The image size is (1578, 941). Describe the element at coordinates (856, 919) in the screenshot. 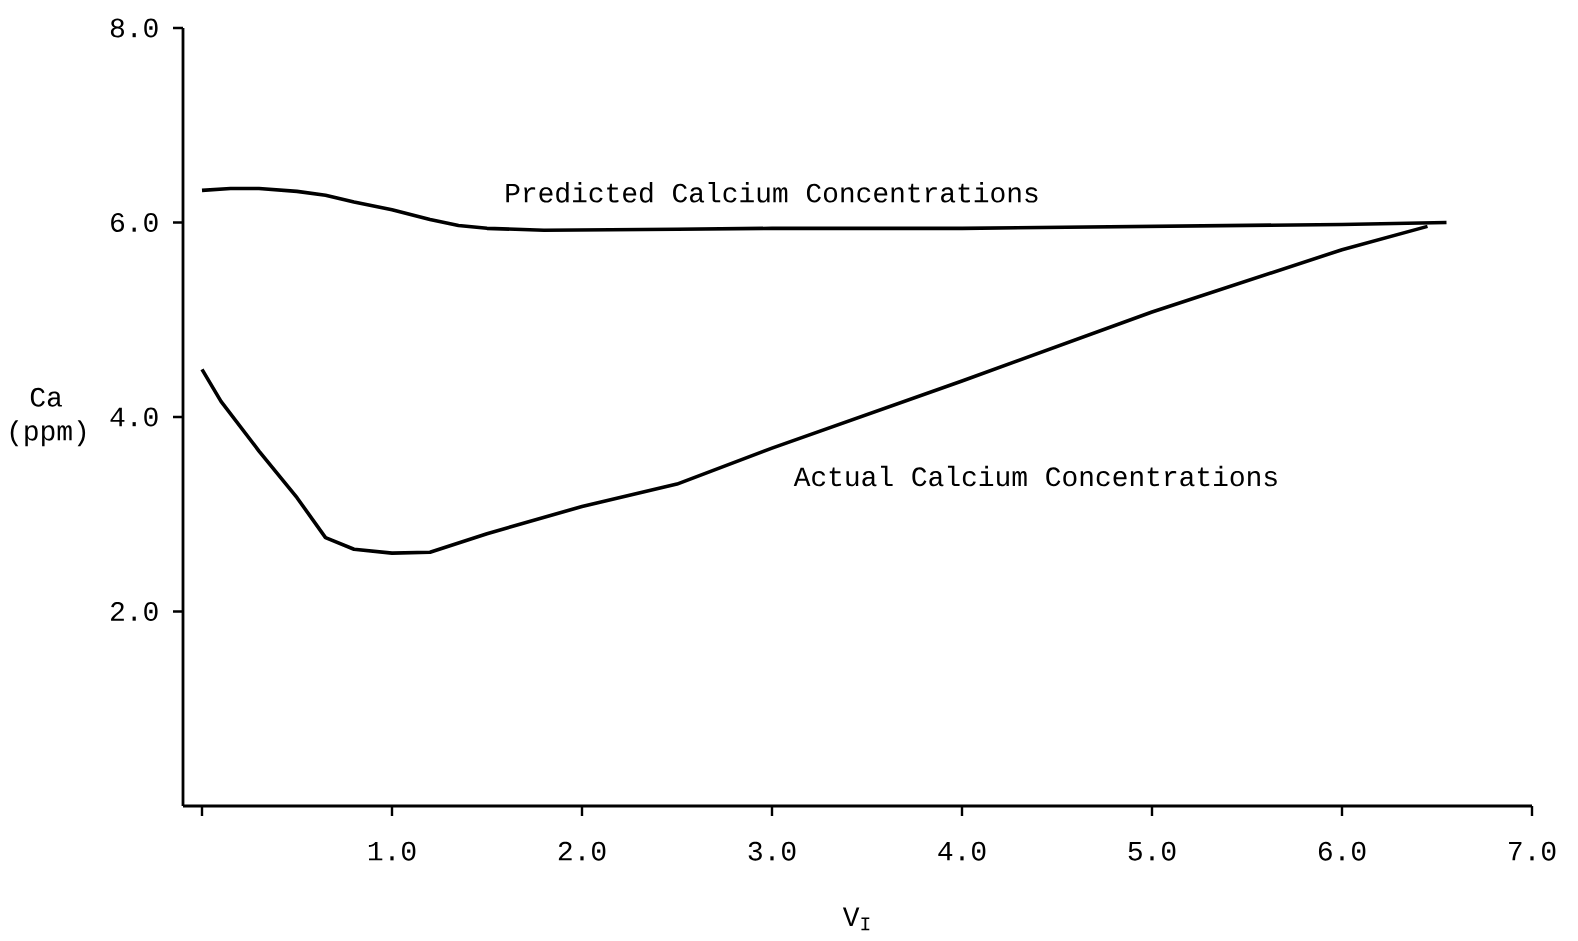

I see `x-axis-title: V$_{I}$` at that location.